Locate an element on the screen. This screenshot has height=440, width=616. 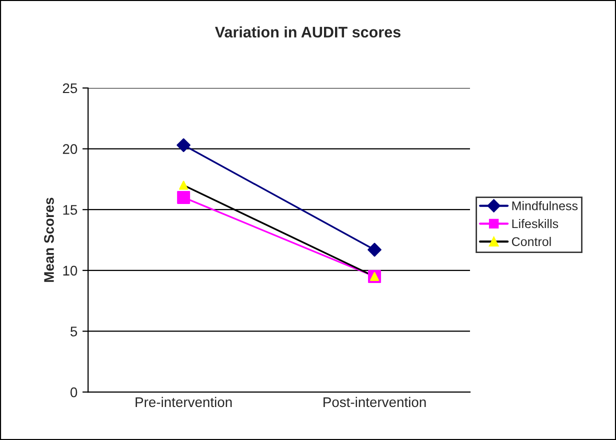
y-tick-label: 5 is located at coordinates (74, 331).